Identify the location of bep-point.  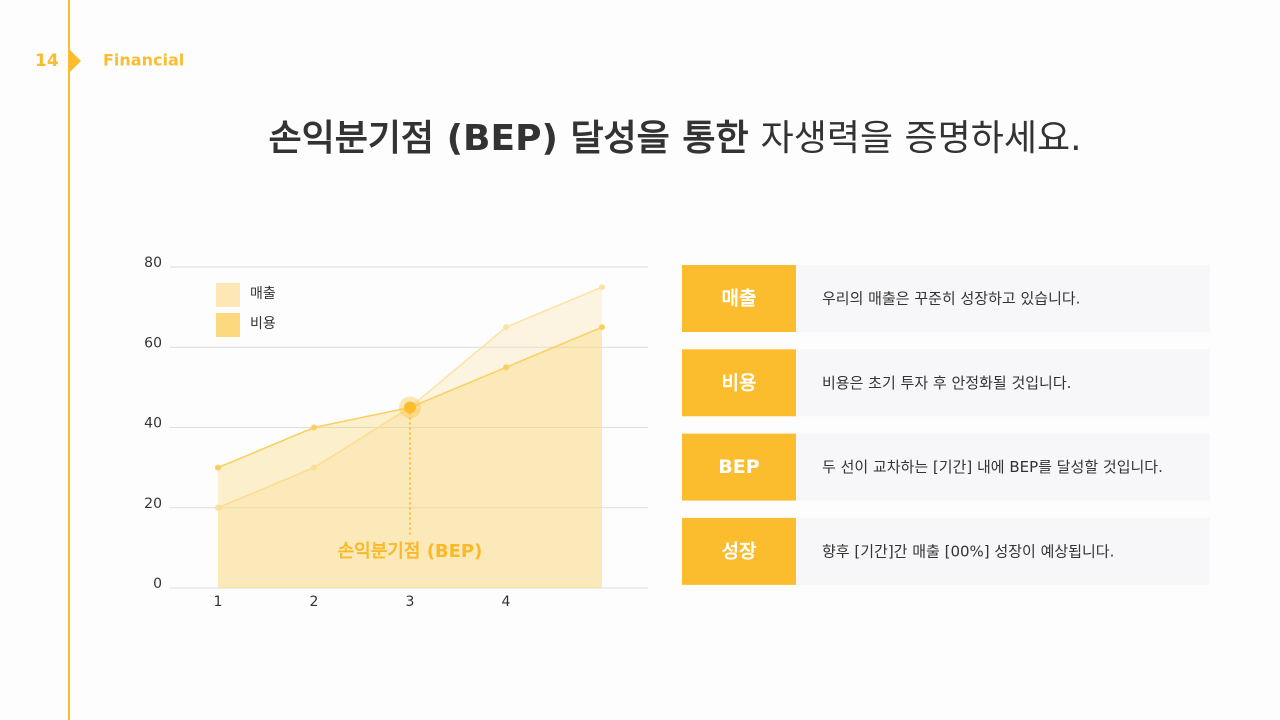
(410, 407).